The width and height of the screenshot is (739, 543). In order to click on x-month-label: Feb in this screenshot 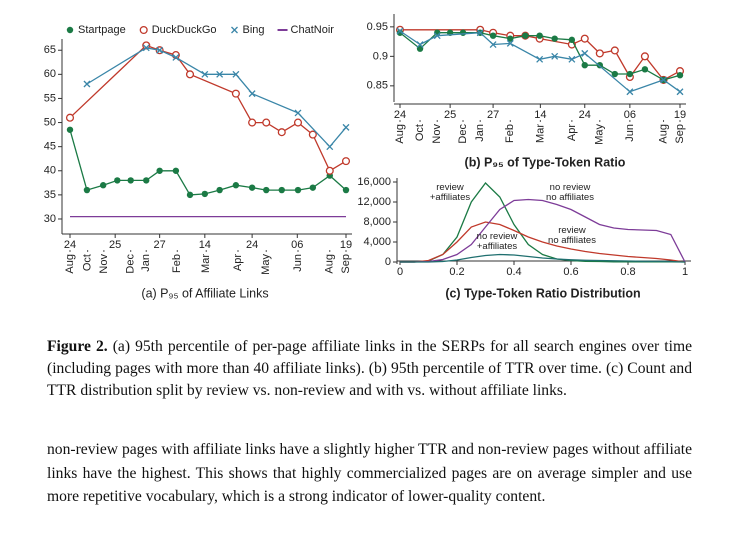, I will do `click(510, 133)`.